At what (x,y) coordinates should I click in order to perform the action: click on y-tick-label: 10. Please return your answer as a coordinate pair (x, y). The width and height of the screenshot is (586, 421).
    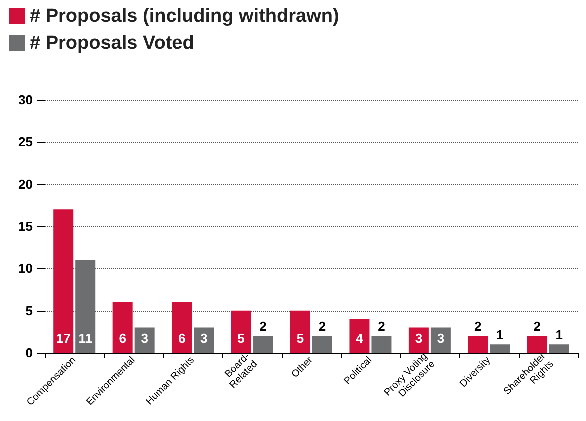
    Looking at the image, I should click on (25, 268).